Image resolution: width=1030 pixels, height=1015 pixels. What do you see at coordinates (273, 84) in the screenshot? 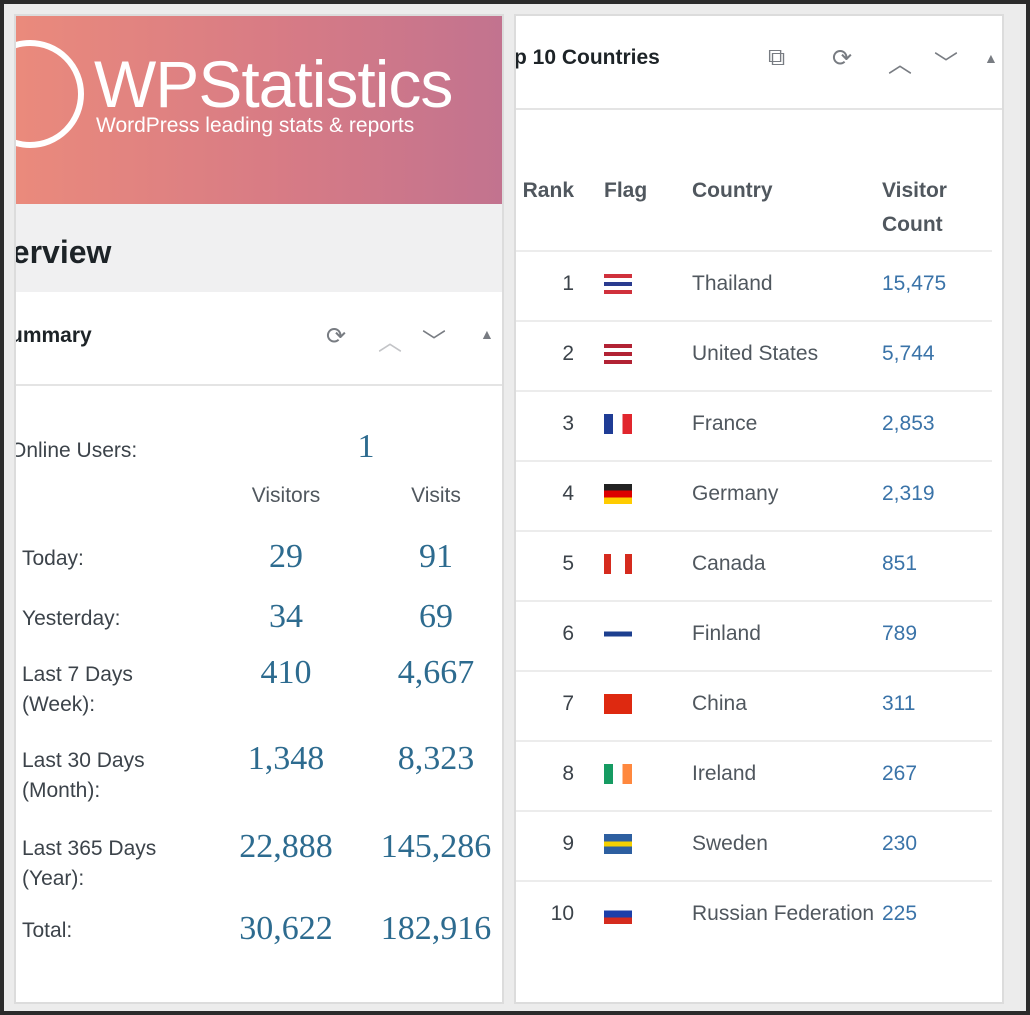
I see `logo-title: WPStatistics` at bounding box center [273, 84].